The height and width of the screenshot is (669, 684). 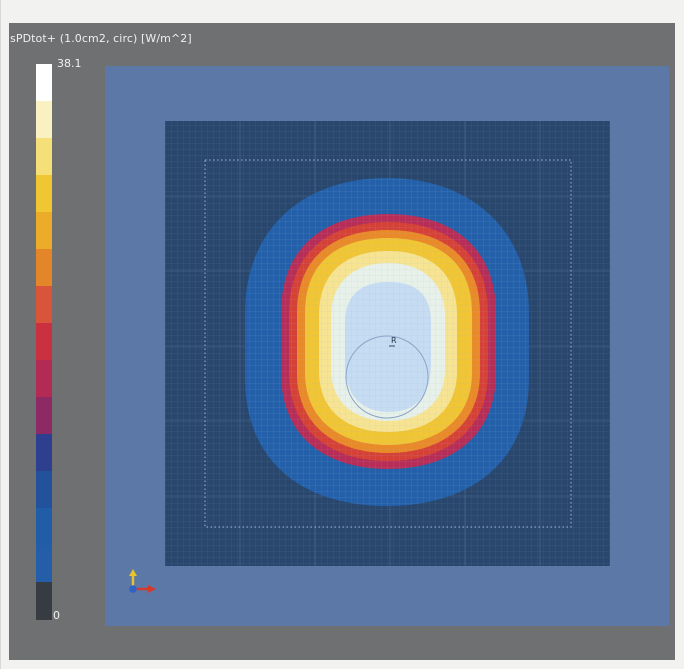 I want to click on legend-title: sPDtot+ (1.0cm2, circ) [W/m^2], so click(x=101, y=38).